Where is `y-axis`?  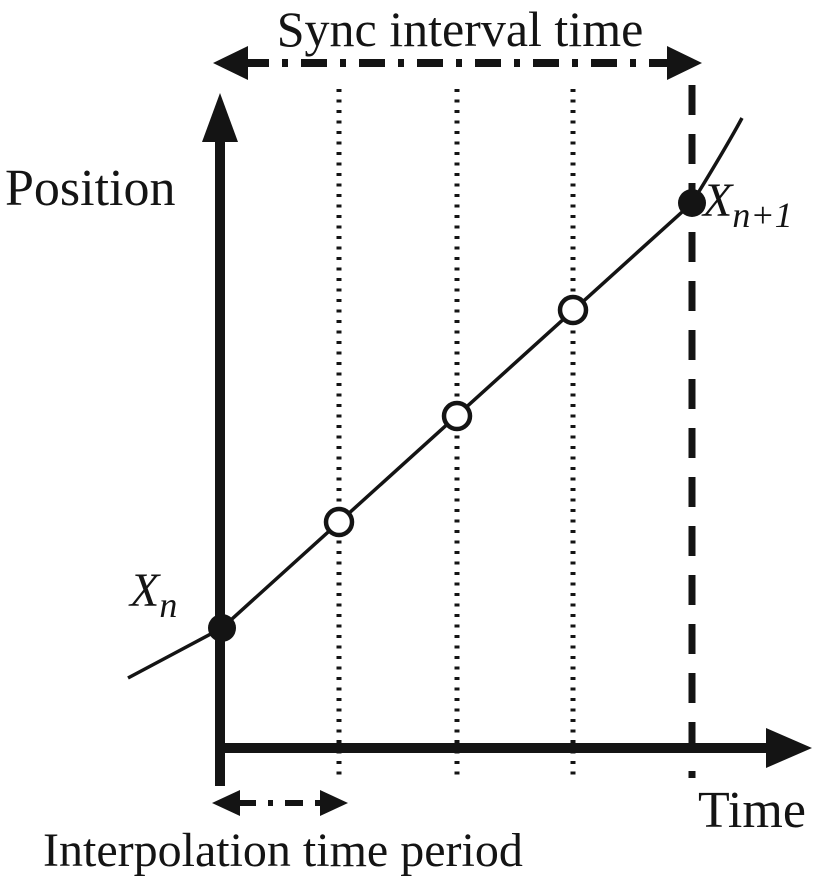
y-axis is located at coordinates (220, 439).